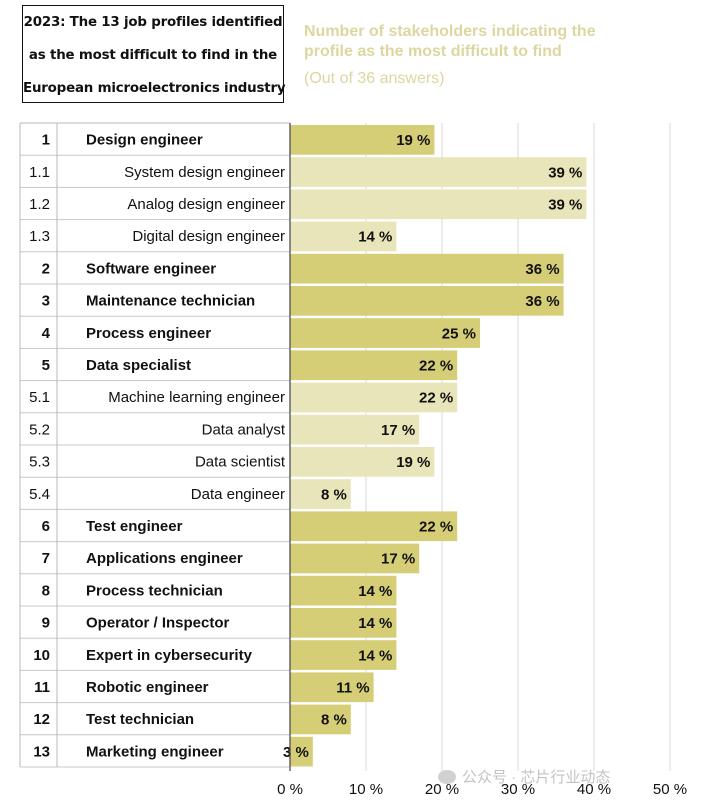  I want to click on row-label: Data specialist, so click(138, 365).